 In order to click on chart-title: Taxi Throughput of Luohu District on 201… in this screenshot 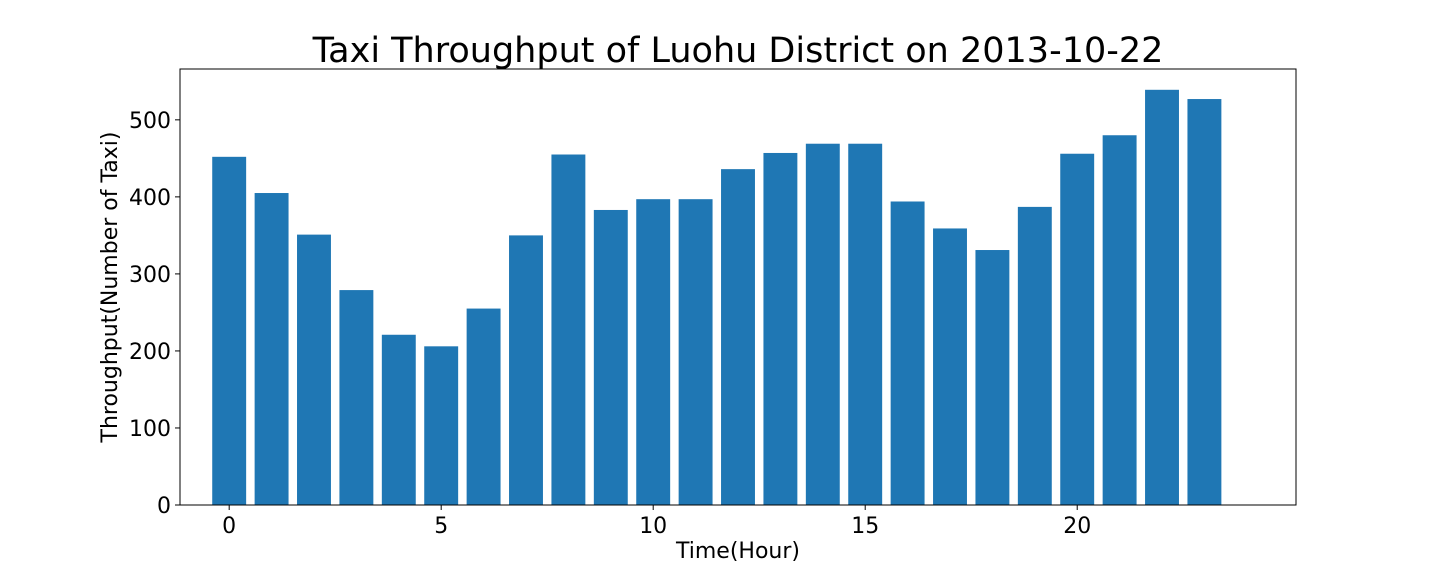, I will do `click(738, 51)`.